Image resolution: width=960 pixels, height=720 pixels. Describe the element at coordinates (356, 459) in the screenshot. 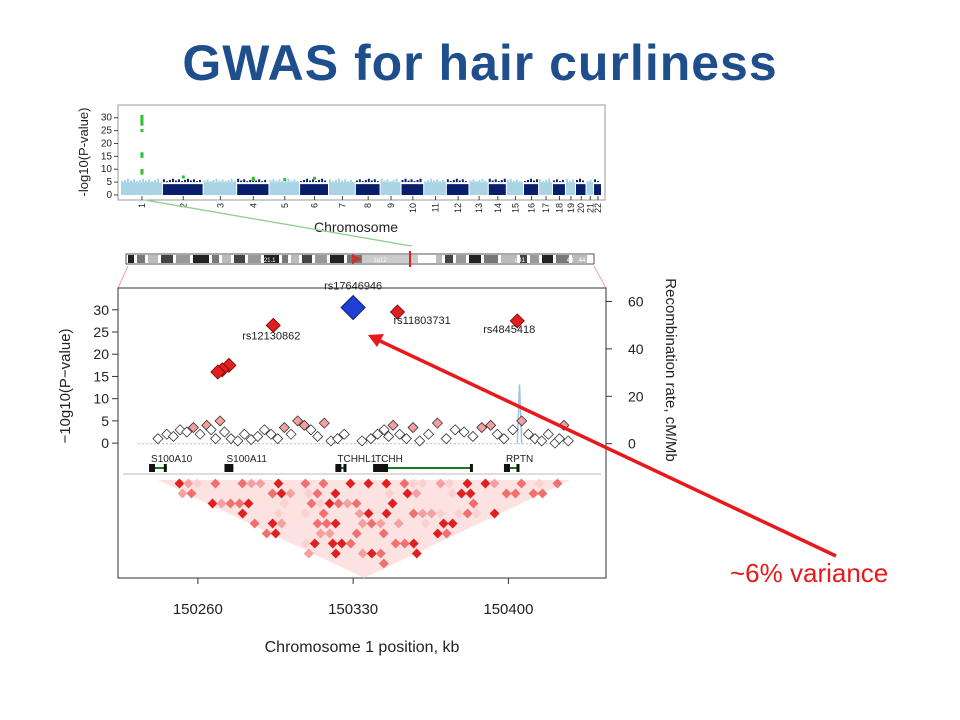

I see `gene-label: TCHHL1` at that location.